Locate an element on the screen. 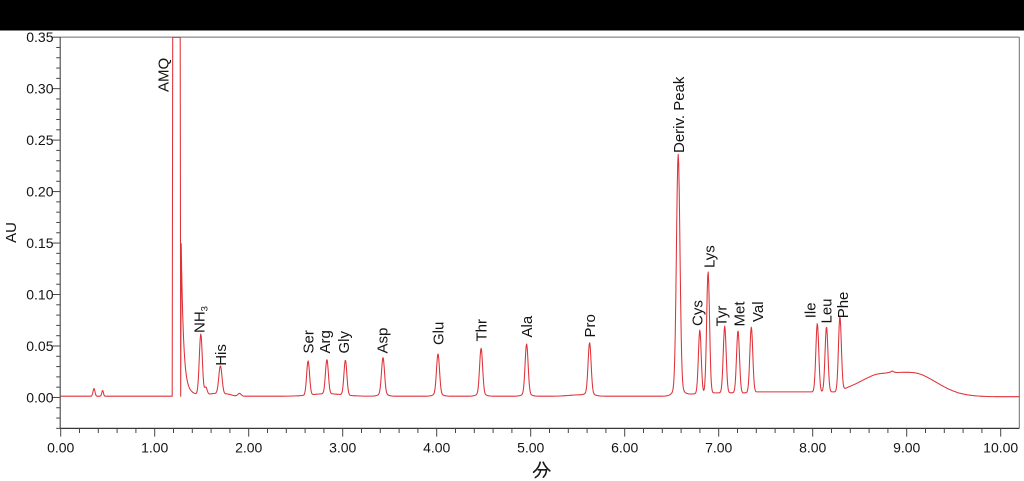  svg-text: 9.00 is located at coordinates (906, 448).